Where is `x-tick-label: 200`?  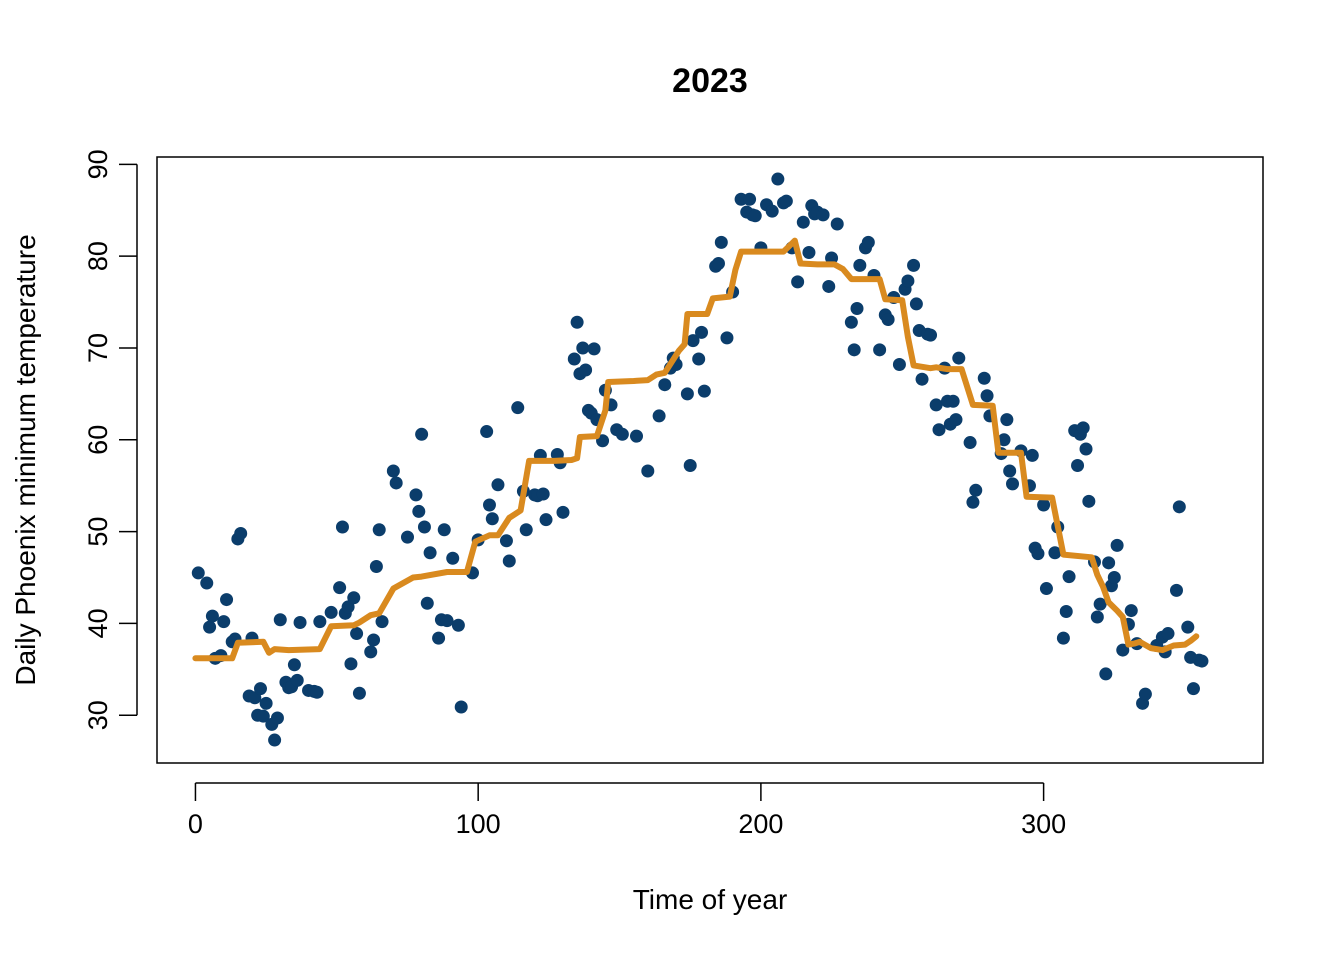
x-tick-label: 200 is located at coordinates (760, 824).